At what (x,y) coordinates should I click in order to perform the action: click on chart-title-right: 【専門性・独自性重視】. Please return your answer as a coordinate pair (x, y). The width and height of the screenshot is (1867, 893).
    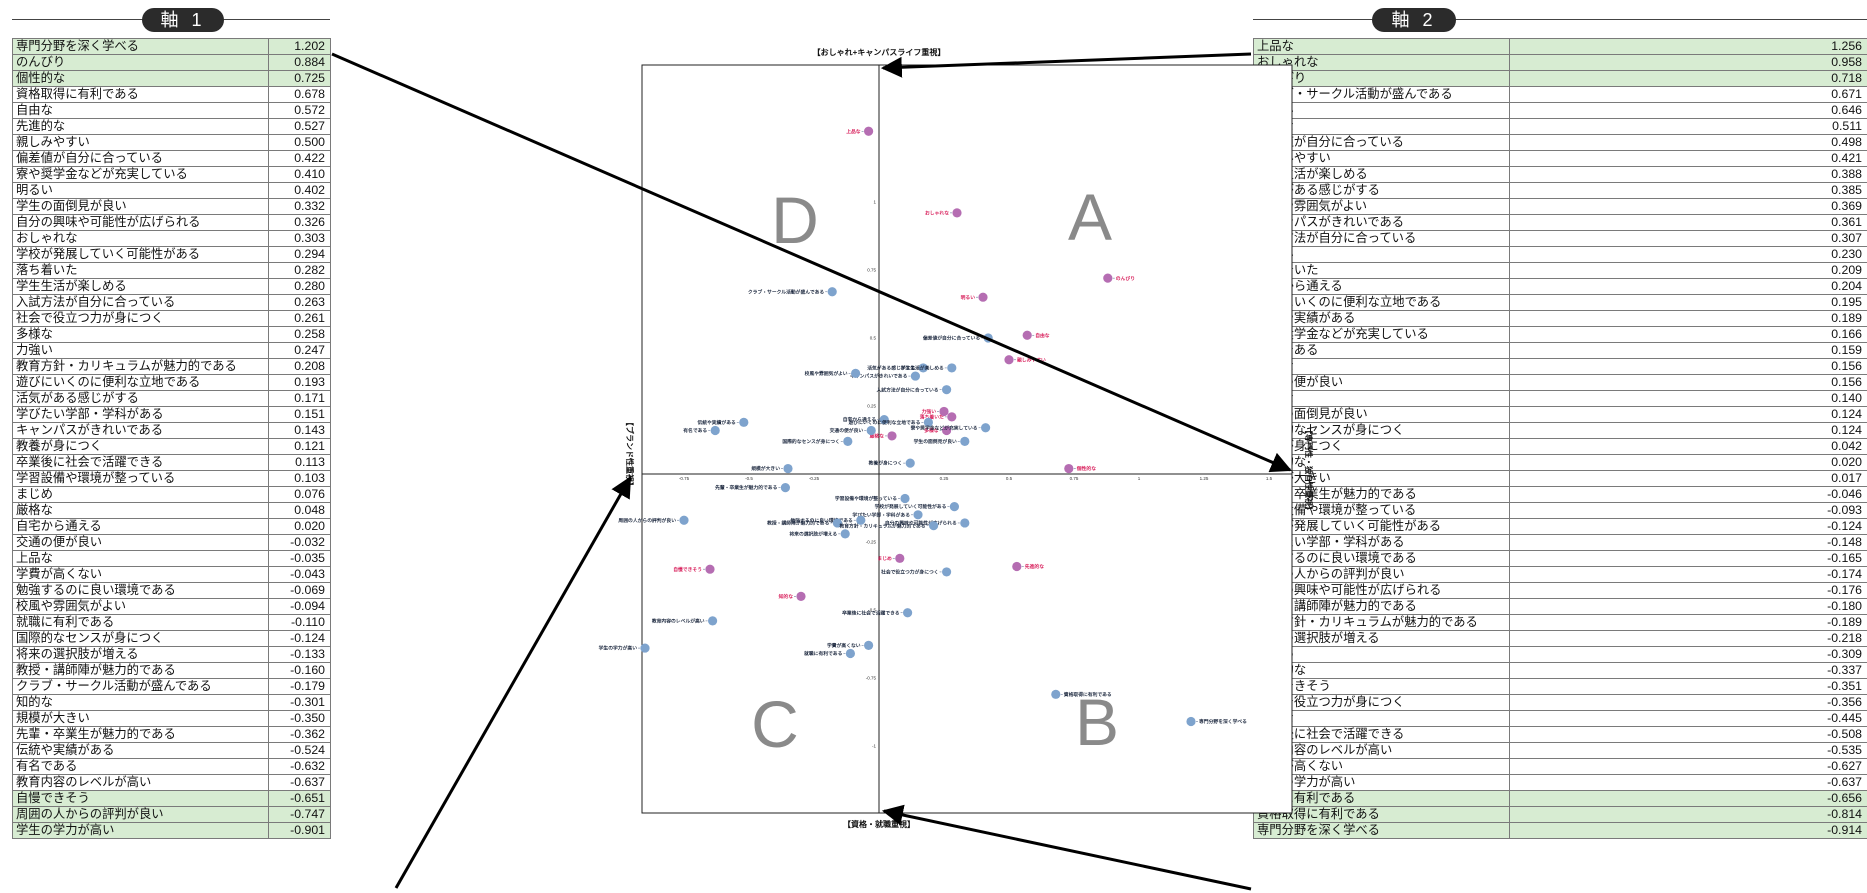
    Looking at the image, I should click on (1309, 470).